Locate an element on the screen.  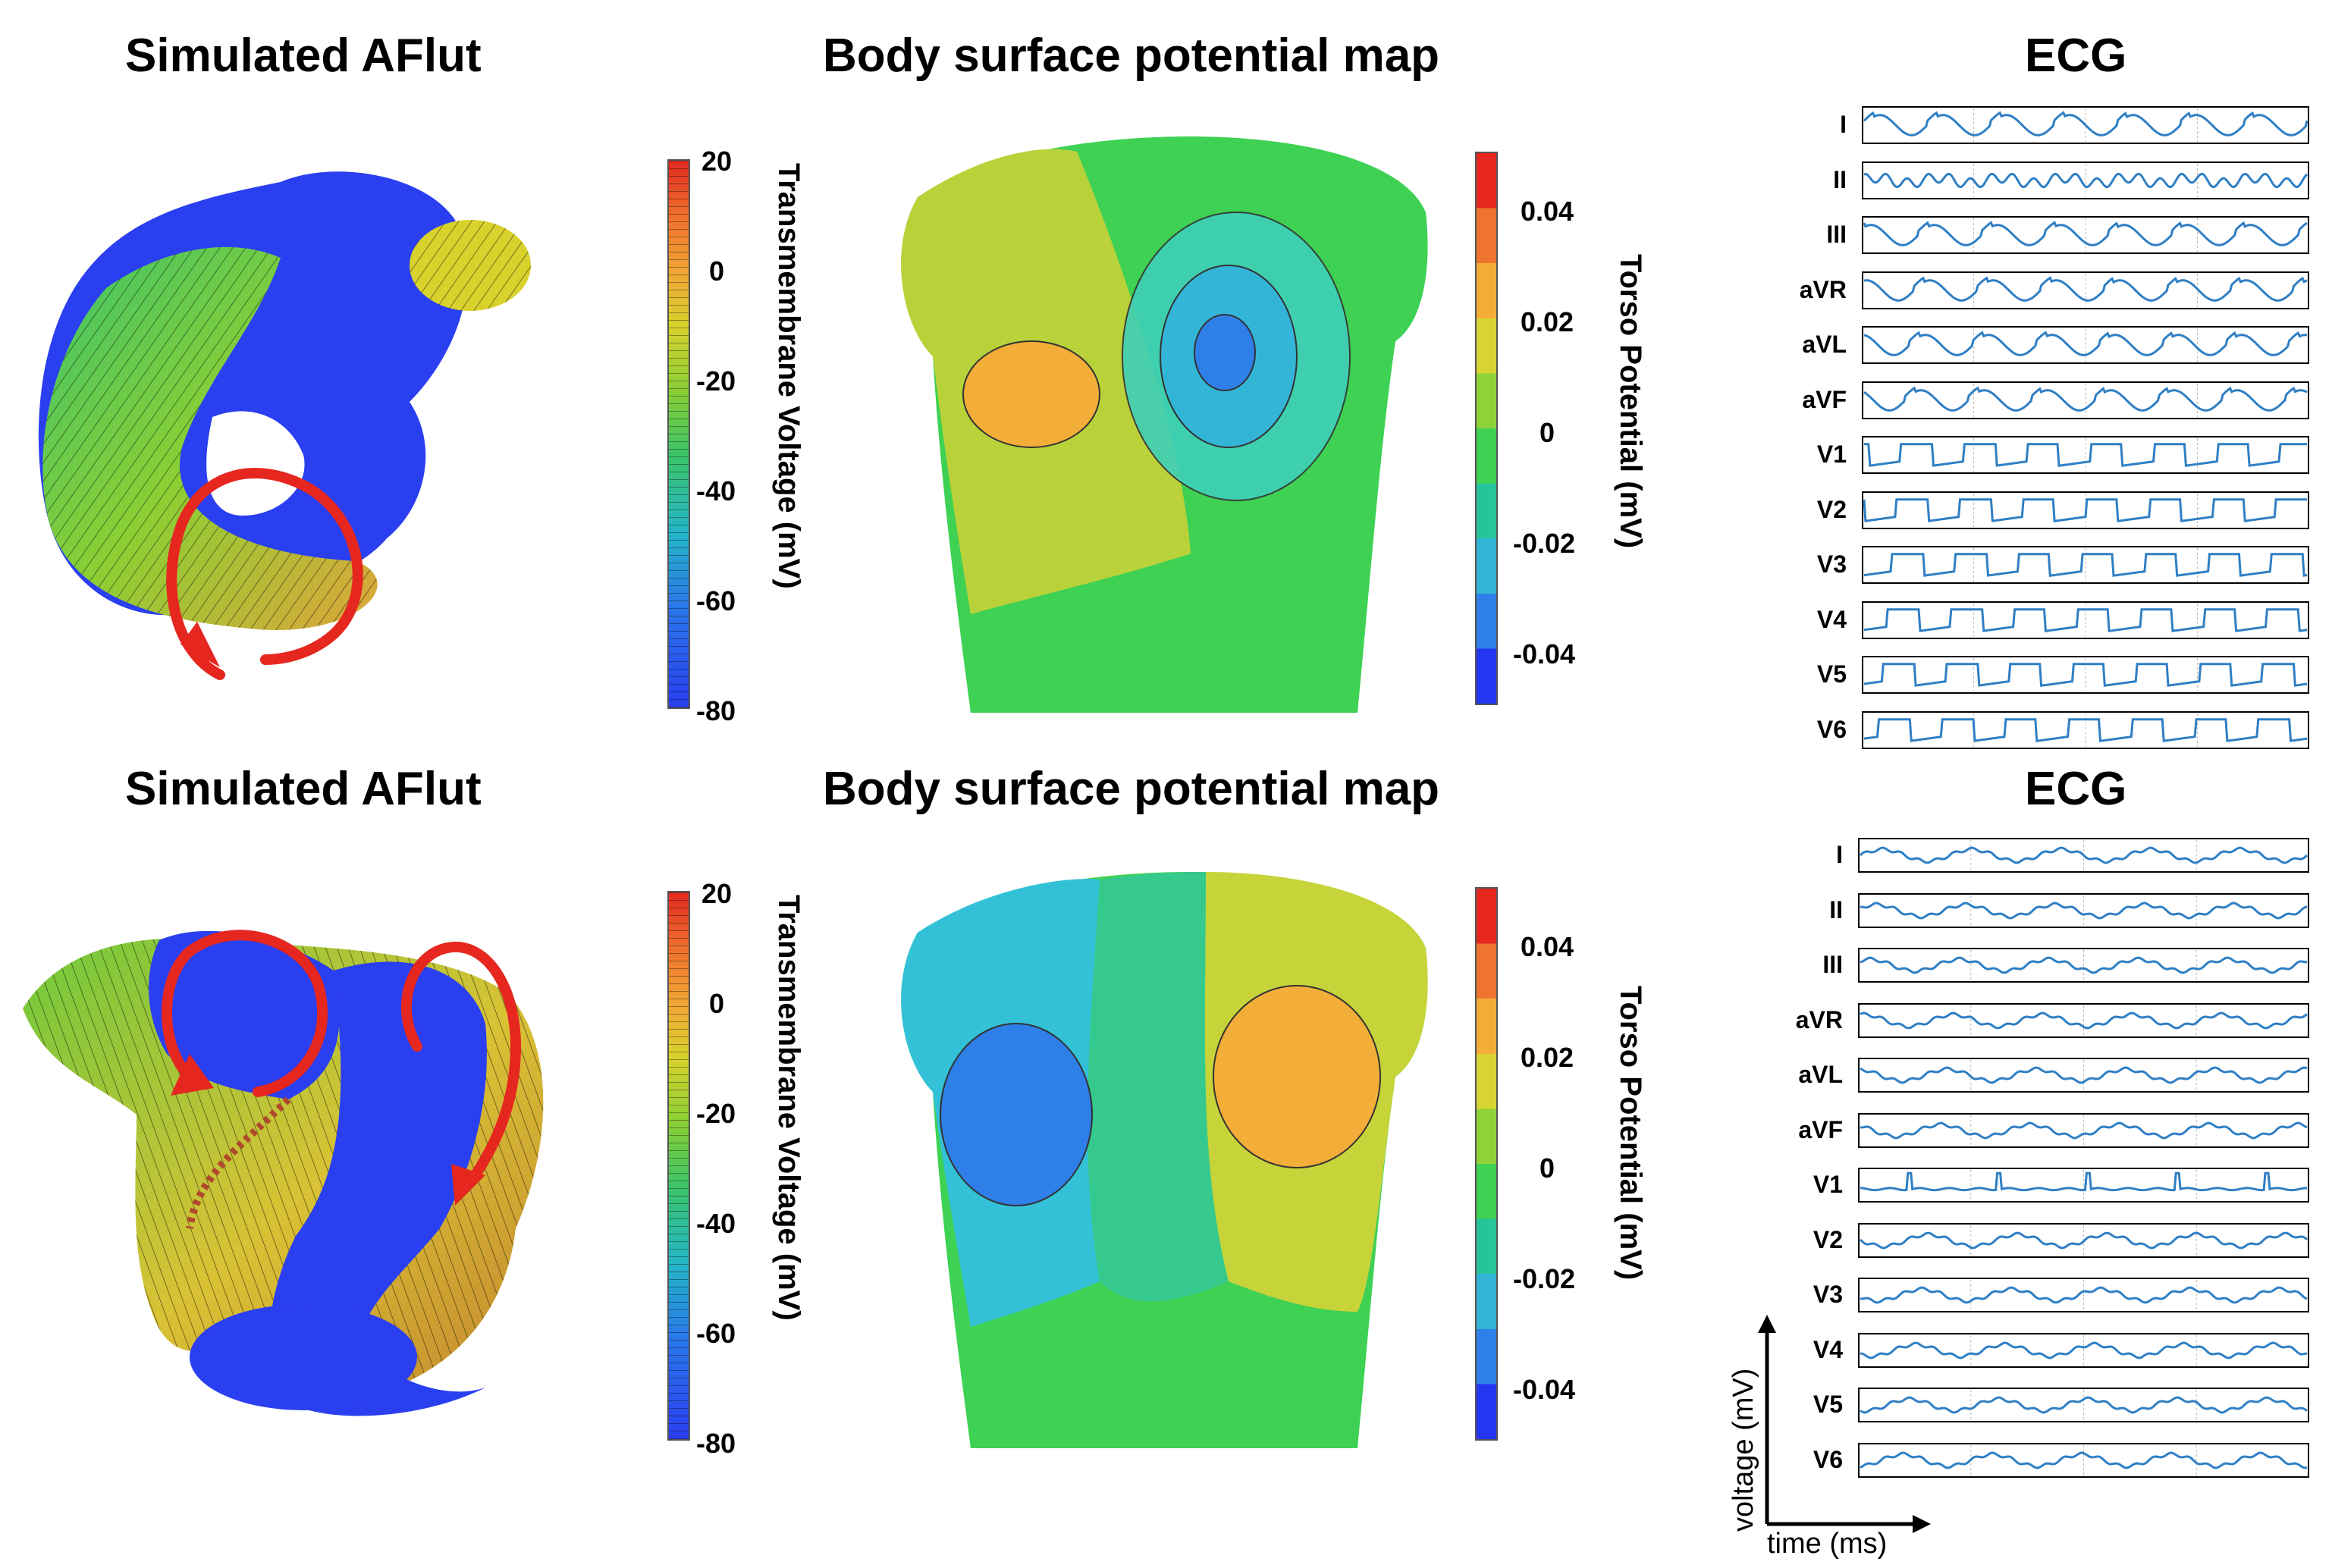
sim-title-1: Simulated AFlut is located at coordinates (304, 56).